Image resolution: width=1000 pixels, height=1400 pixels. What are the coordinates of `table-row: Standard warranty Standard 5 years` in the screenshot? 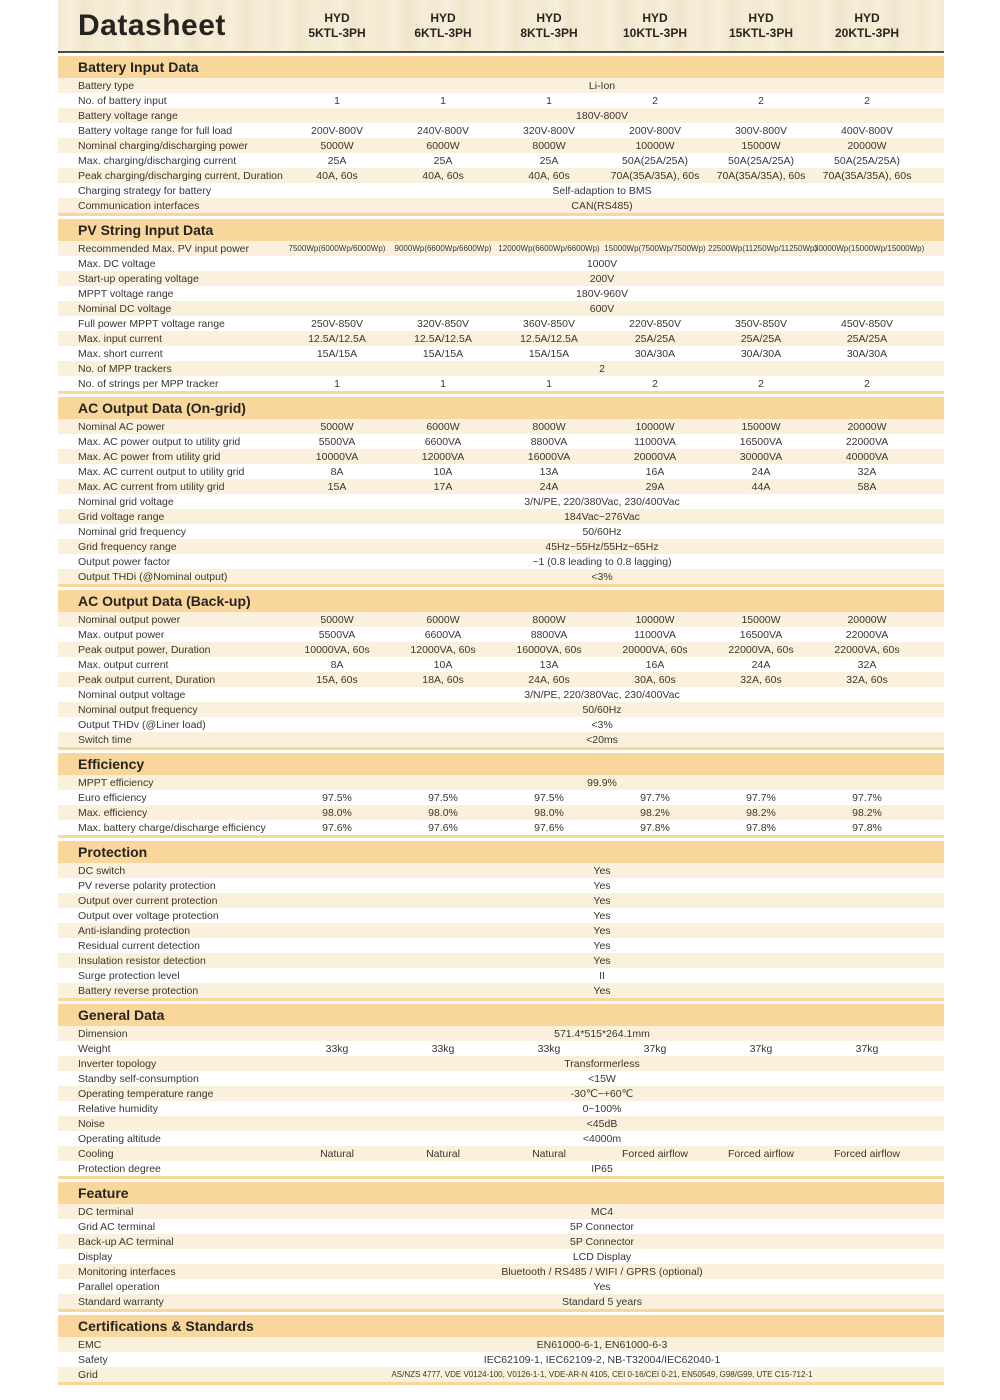 It's located at (501, 1301).